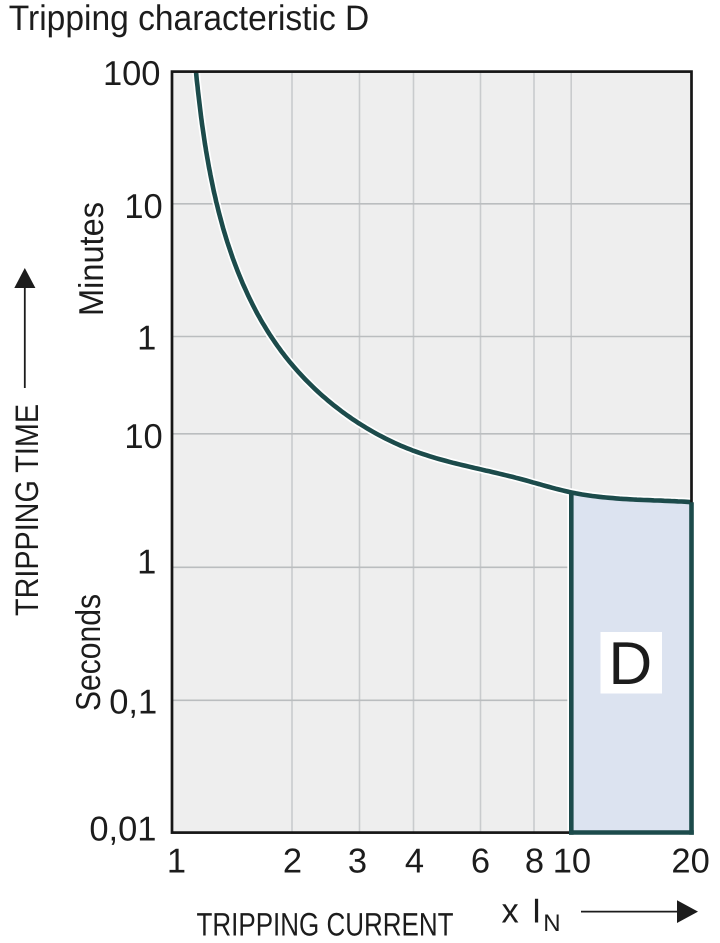 The width and height of the screenshot is (720, 943). What do you see at coordinates (132, 74) in the screenshot?
I see `svg-text: 100` at bounding box center [132, 74].